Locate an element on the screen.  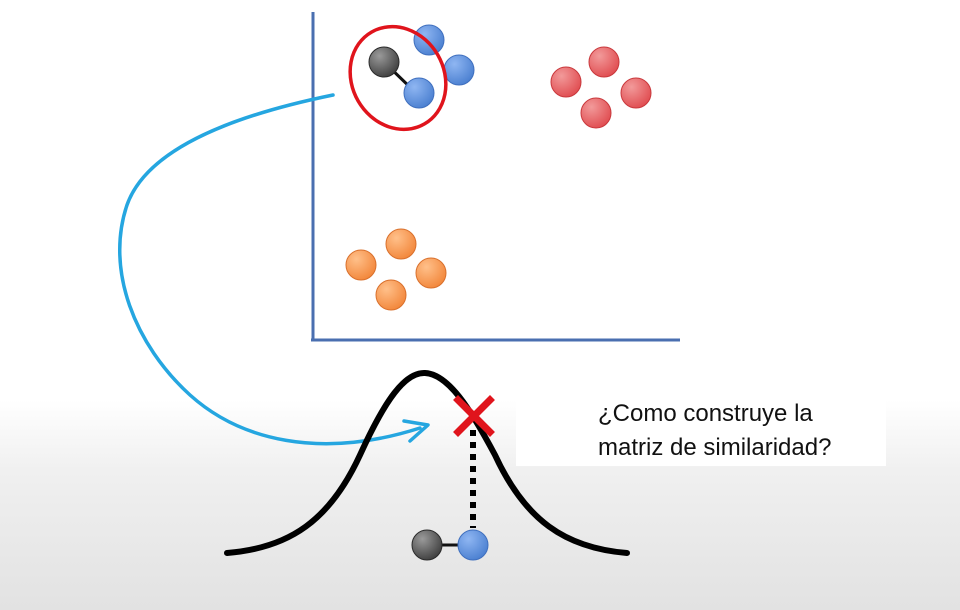
caption-line-2: matriz de similaridad? is located at coordinates (715, 447).